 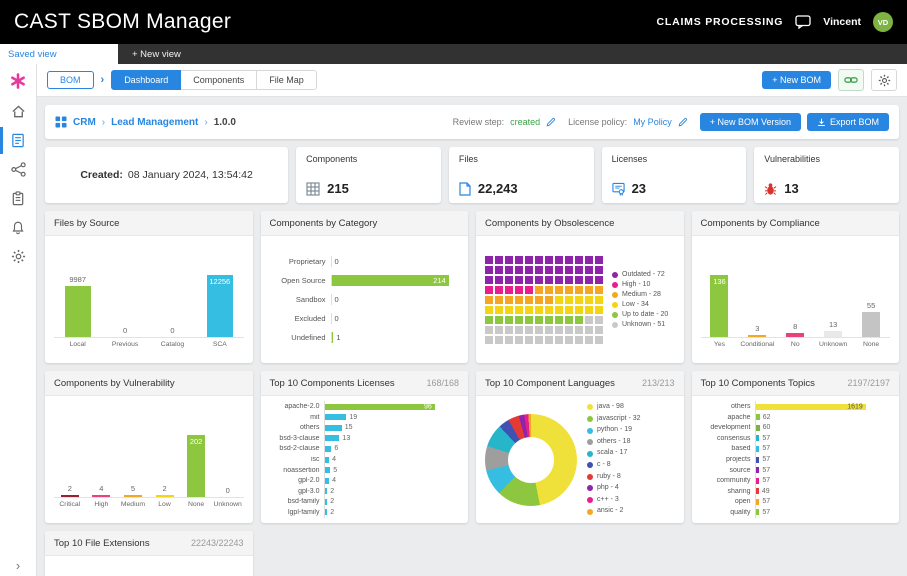 What do you see at coordinates (18, 169) in the screenshot?
I see `sidebar-item-hierarchy` at bounding box center [18, 169].